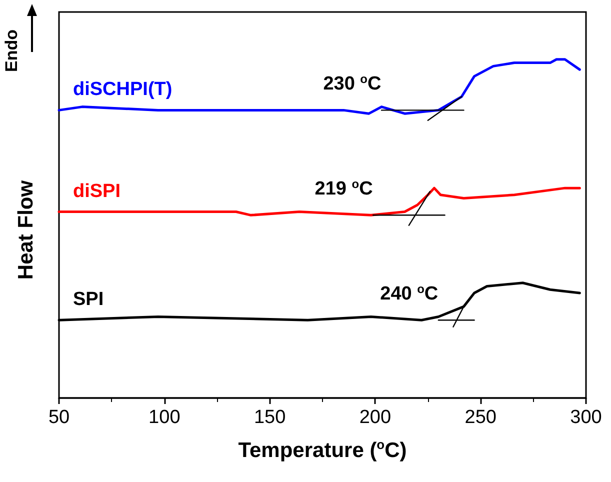  I want to click on series-label: diSCHPI(T), so click(122, 89).